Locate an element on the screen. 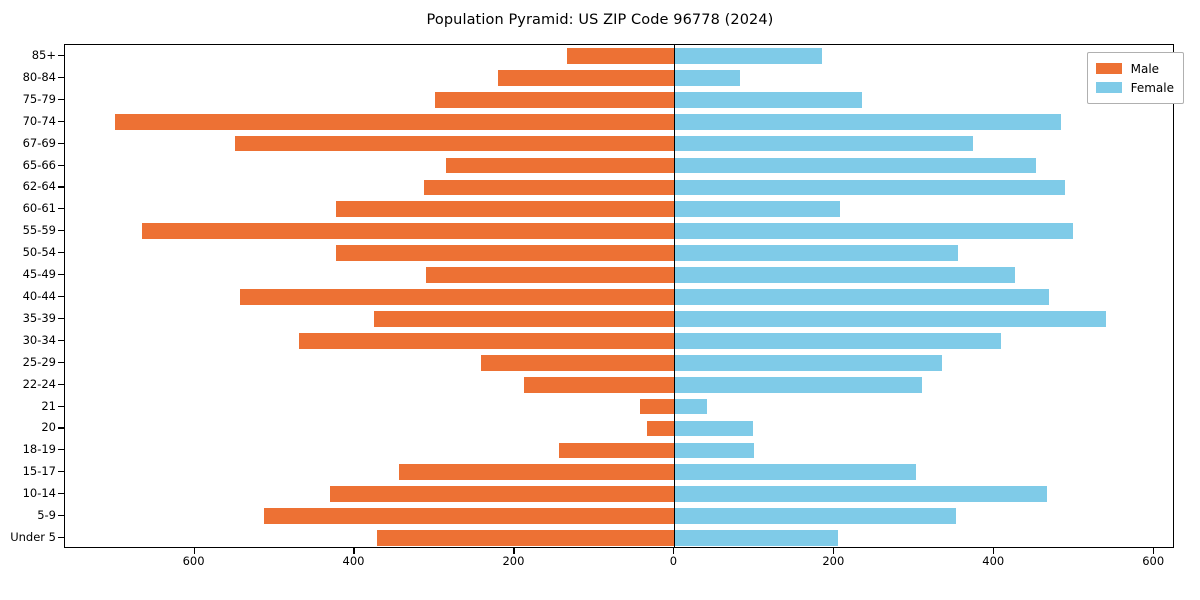  legend-label: Male is located at coordinates (1145, 68).